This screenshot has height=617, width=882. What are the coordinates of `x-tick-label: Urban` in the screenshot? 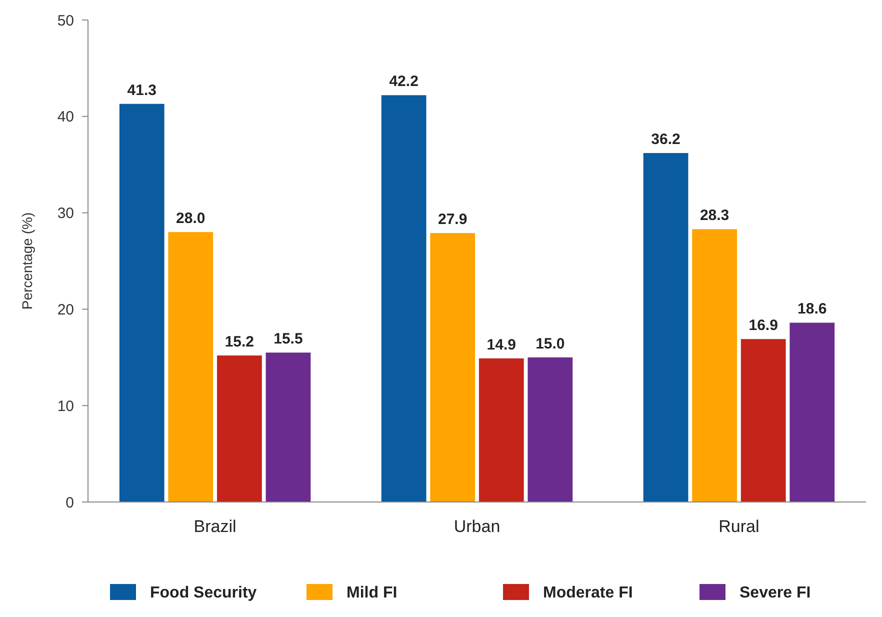 It's located at (477, 526).